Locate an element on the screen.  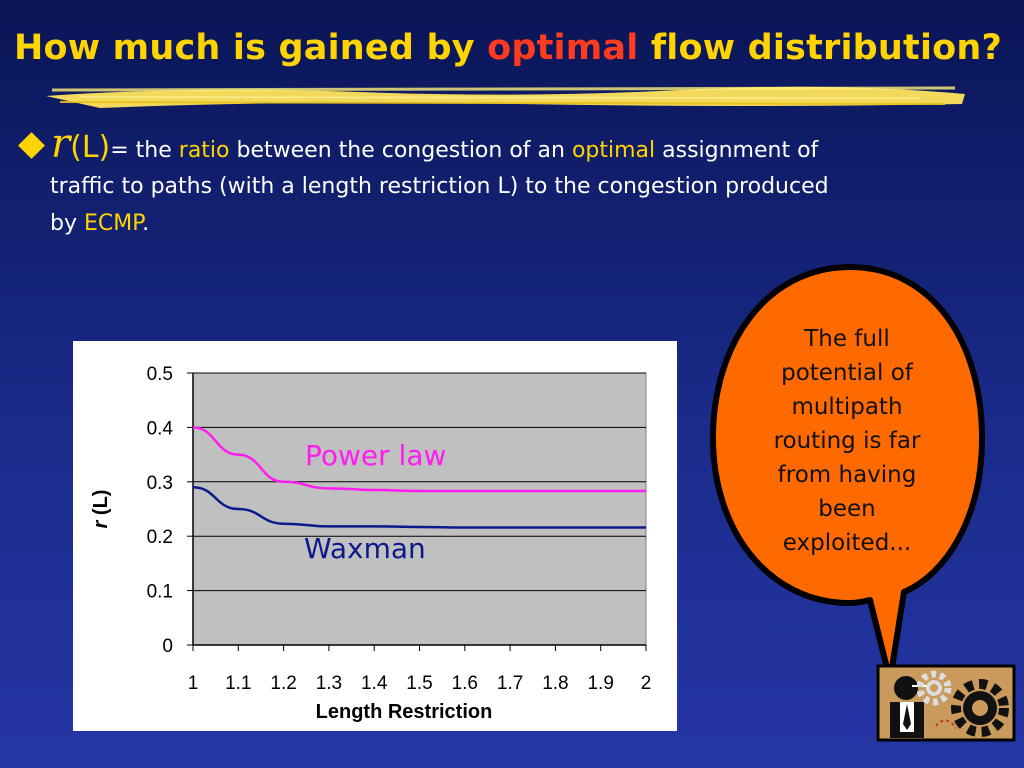
speech-bubble is located at coordinates (847, 473).